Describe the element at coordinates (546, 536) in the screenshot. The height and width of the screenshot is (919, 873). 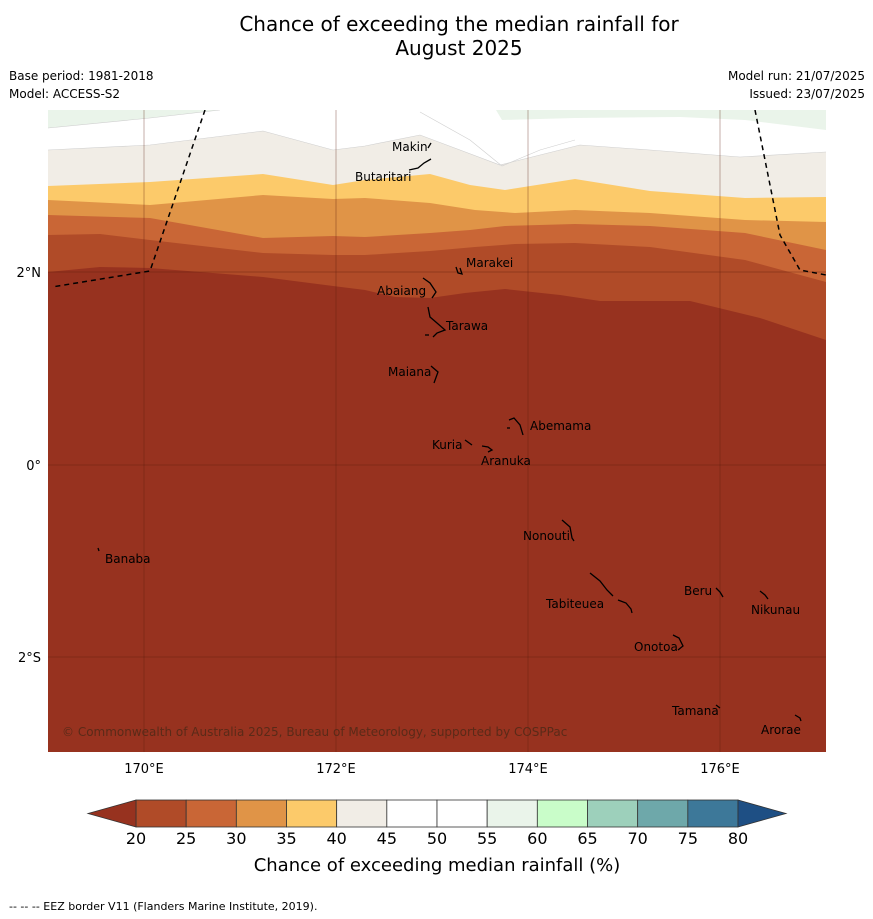
I see `island-label: Nonouti` at that location.